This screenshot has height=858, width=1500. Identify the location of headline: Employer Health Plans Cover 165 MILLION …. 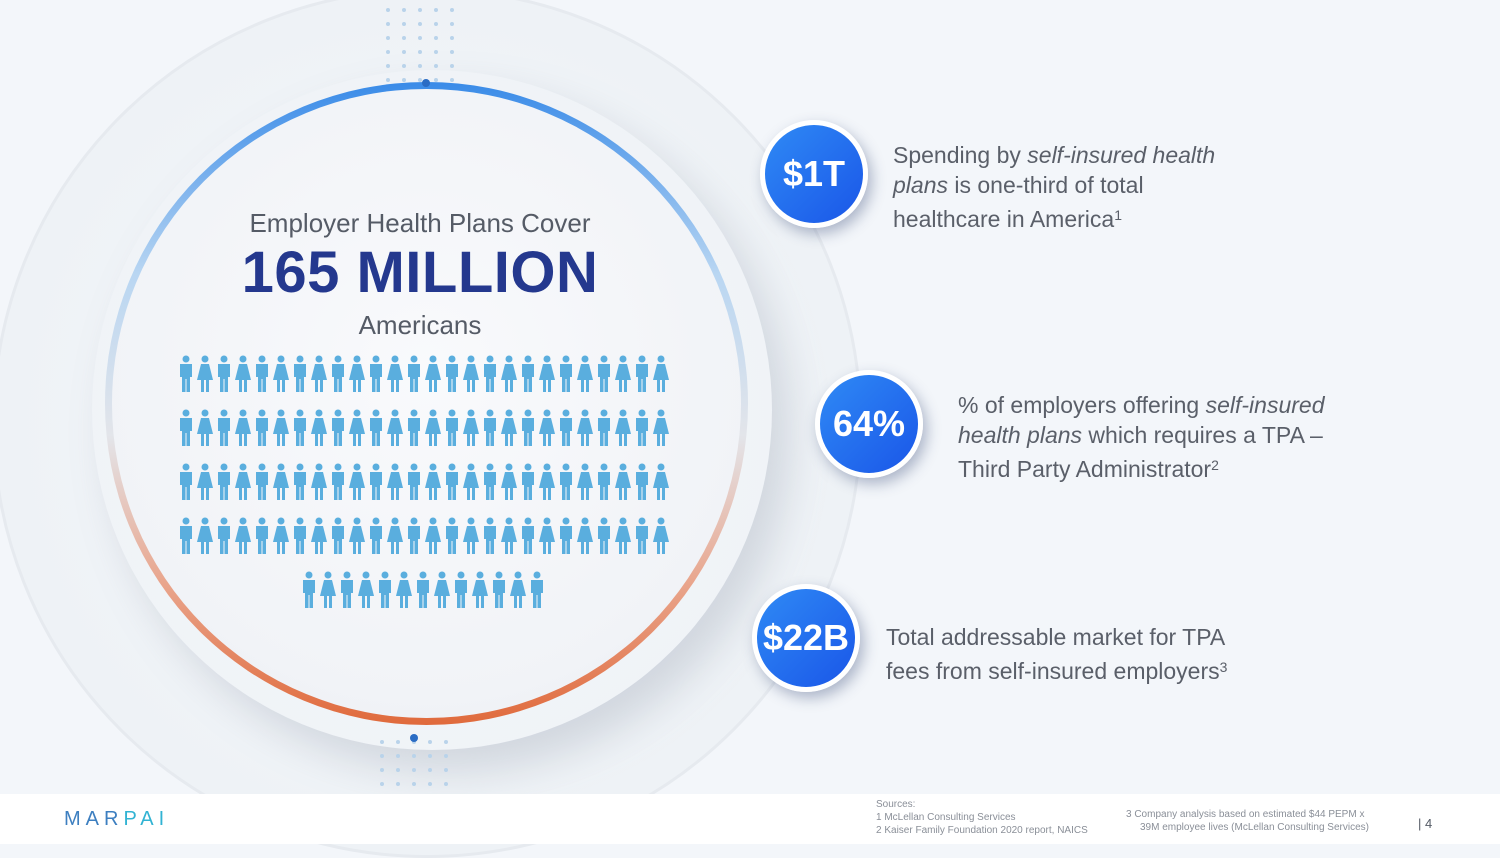
(420, 274).